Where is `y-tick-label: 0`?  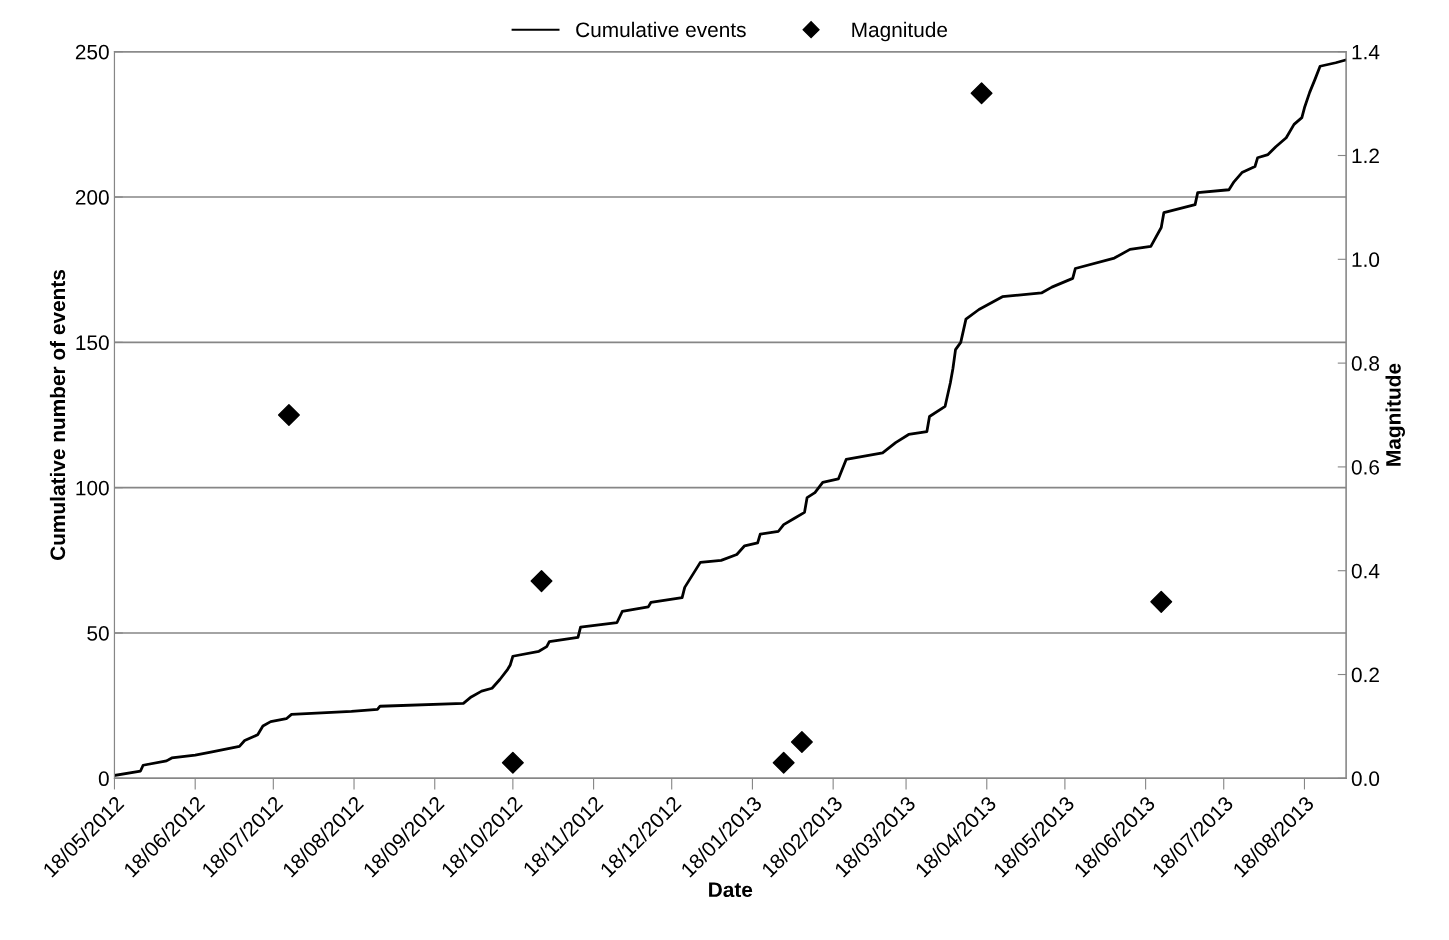 y-tick-label: 0 is located at coordinates (103, 779).